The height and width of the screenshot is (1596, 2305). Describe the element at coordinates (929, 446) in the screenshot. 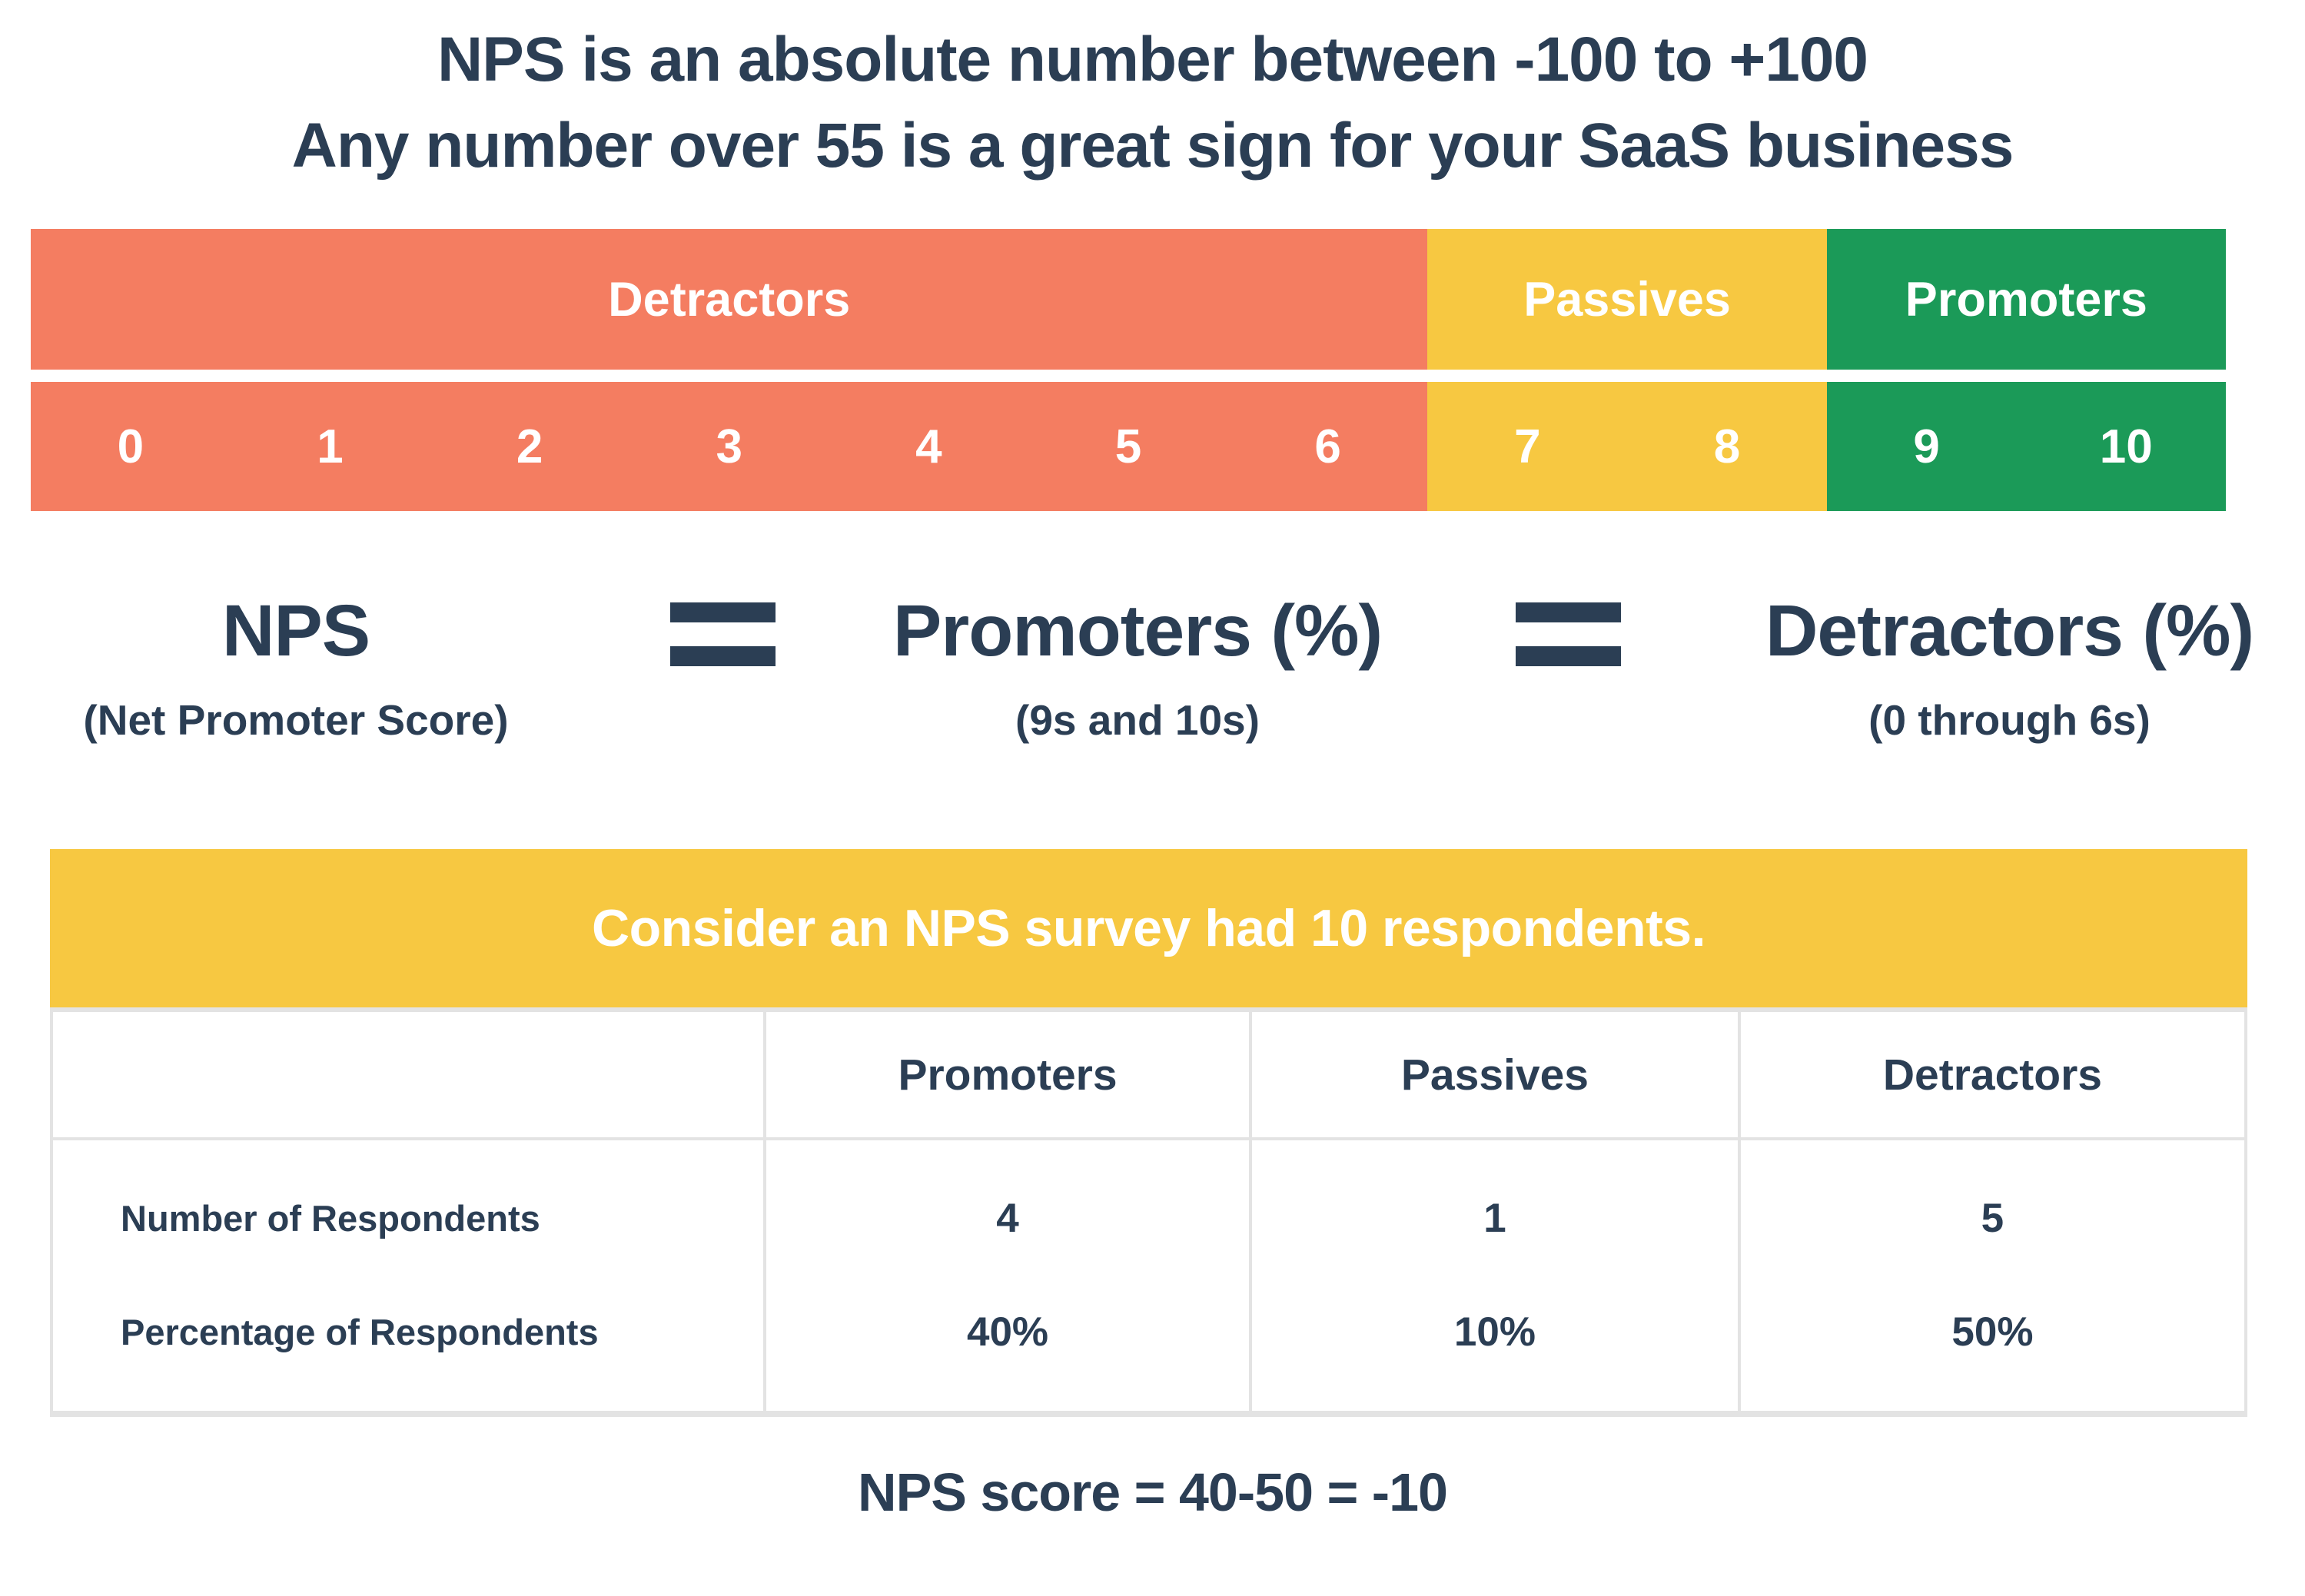

I see `scale-number-4: 4` at that location.